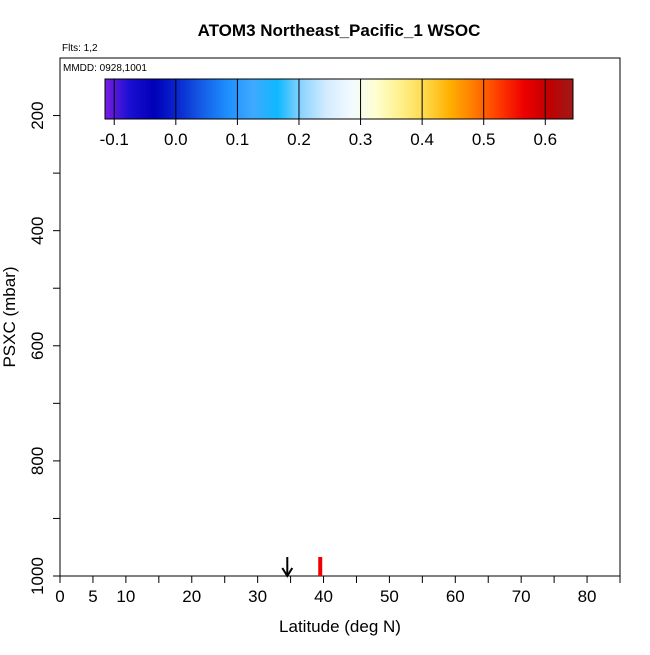 The width and height of the screenshot is (650, 655). I want to click on x-axis-tick-label: 0, so click(59, 596).